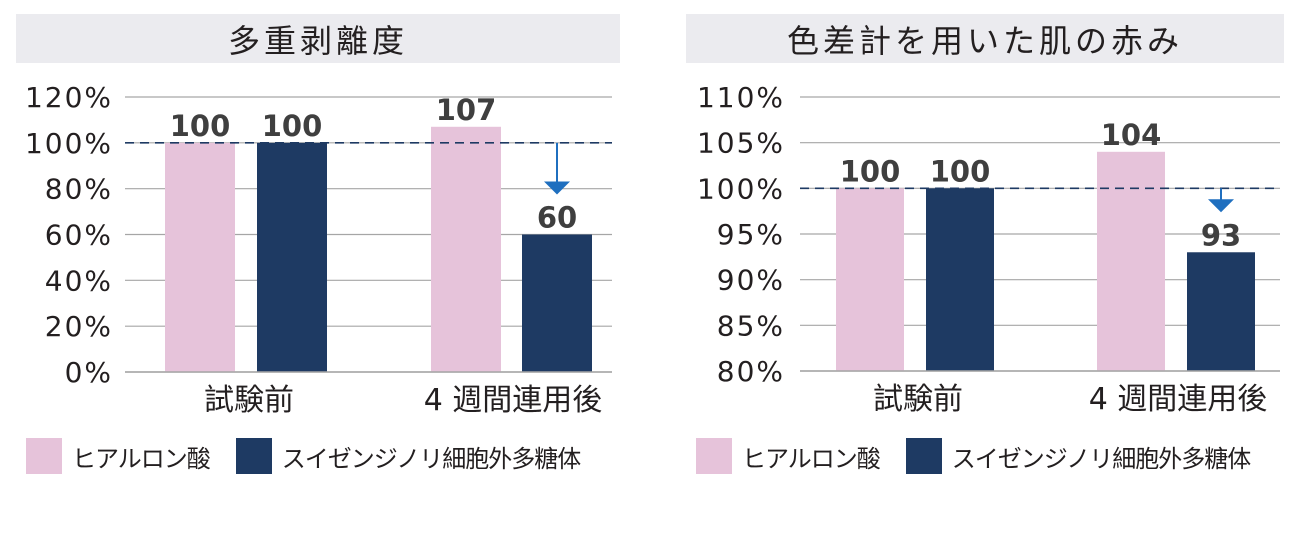 The width and height of the screenshot is (1300, 550). I want to click on data-label: 104, so click(1131, 135).